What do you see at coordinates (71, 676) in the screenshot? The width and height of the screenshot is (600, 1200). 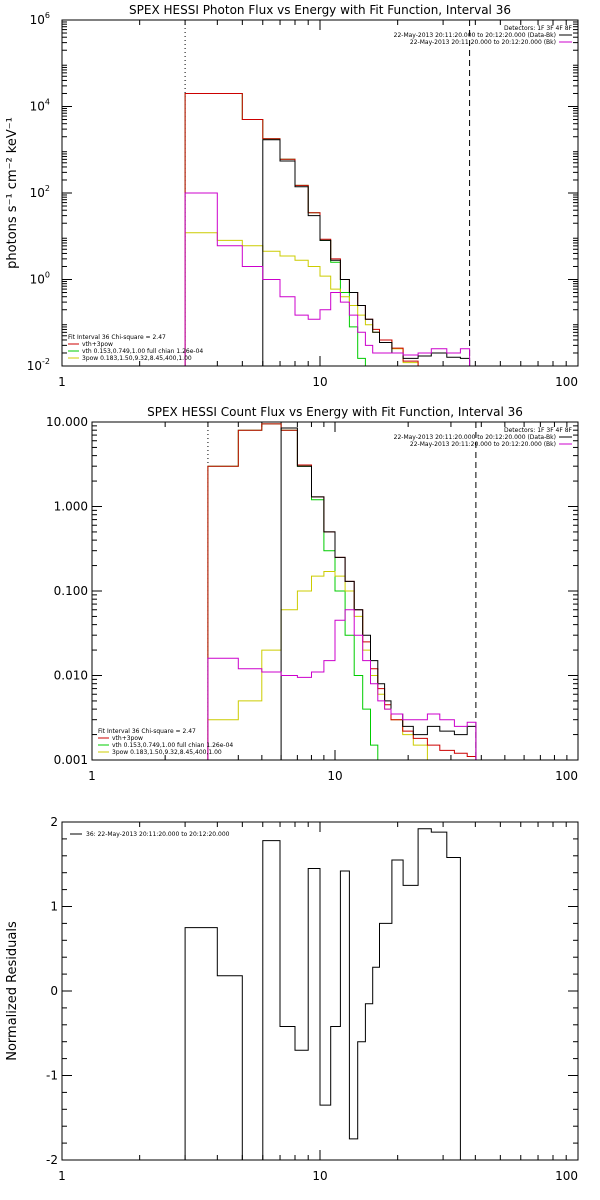 I see `y-tick-label: 0.010` at bounding box center [71, 676].